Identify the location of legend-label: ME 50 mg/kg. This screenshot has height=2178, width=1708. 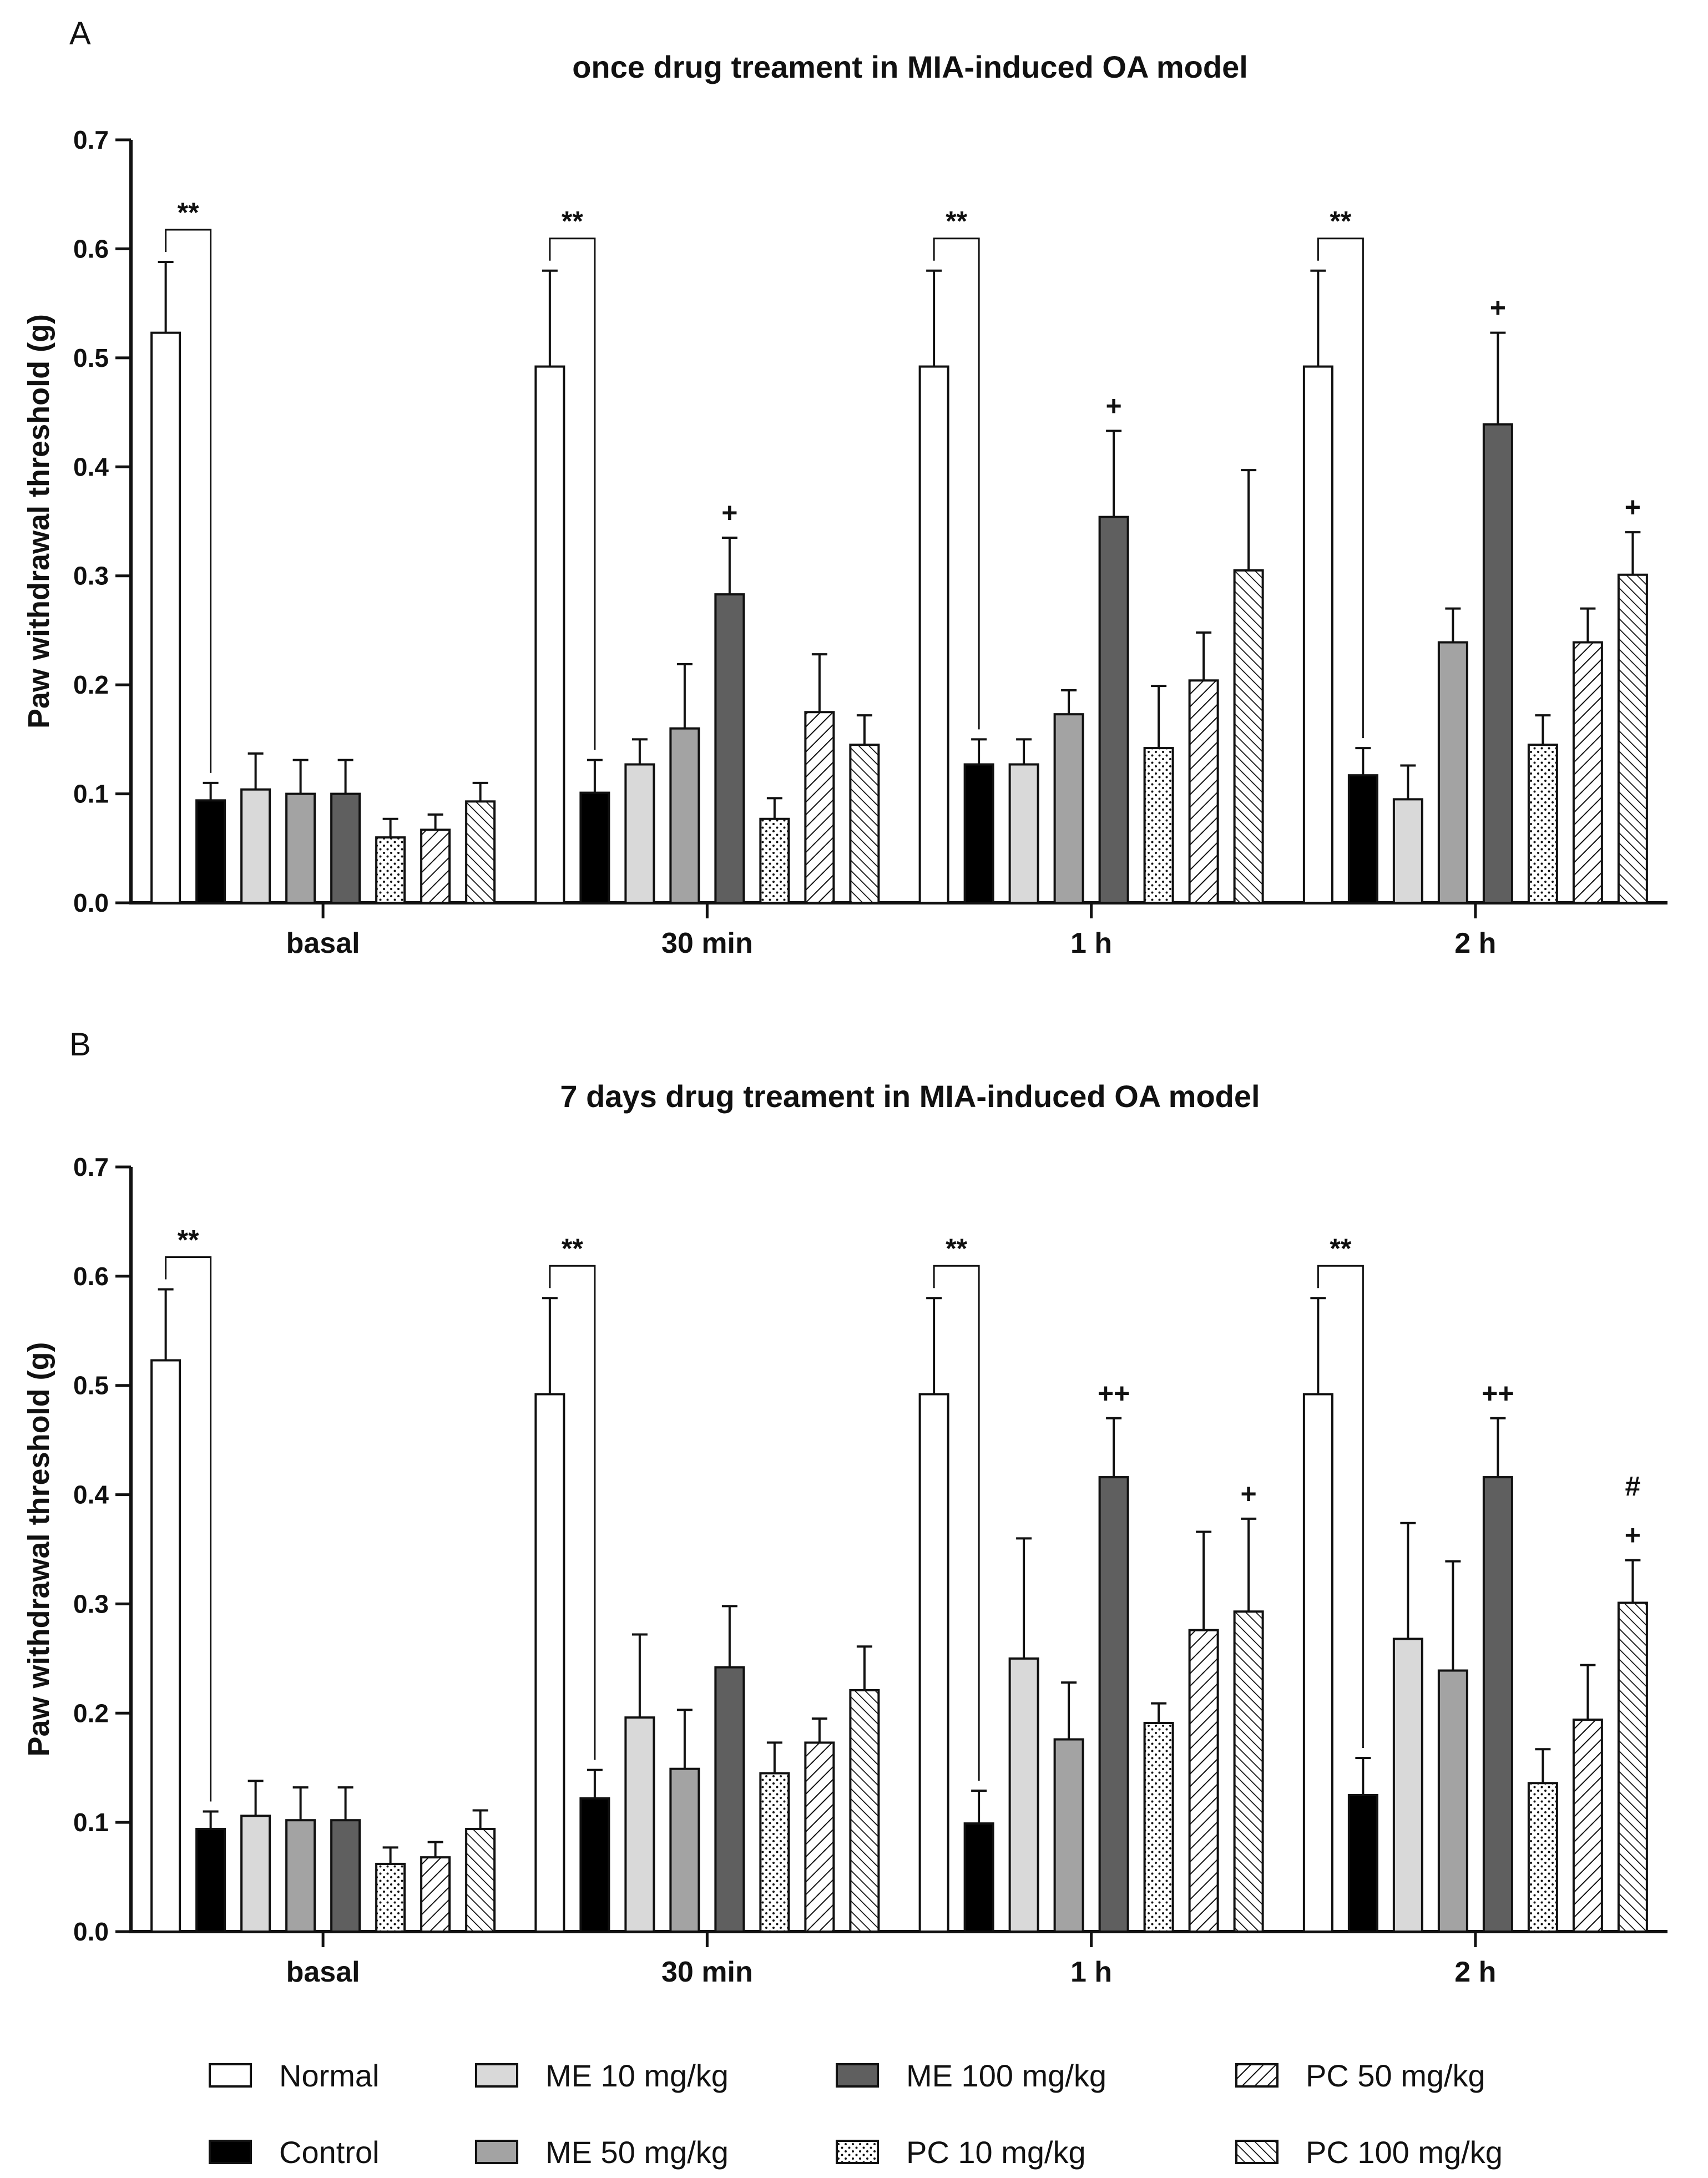
(637, 2152).